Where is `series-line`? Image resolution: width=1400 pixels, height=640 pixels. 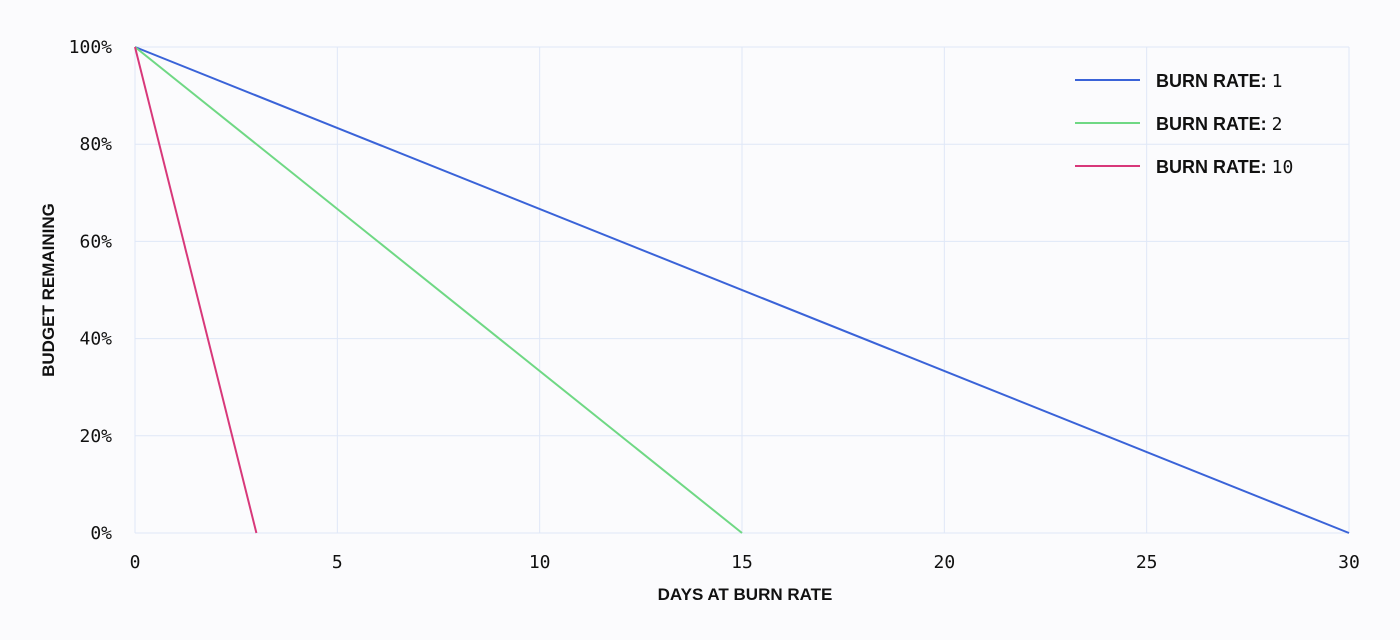 series-line is located at coordinates (196, 290).